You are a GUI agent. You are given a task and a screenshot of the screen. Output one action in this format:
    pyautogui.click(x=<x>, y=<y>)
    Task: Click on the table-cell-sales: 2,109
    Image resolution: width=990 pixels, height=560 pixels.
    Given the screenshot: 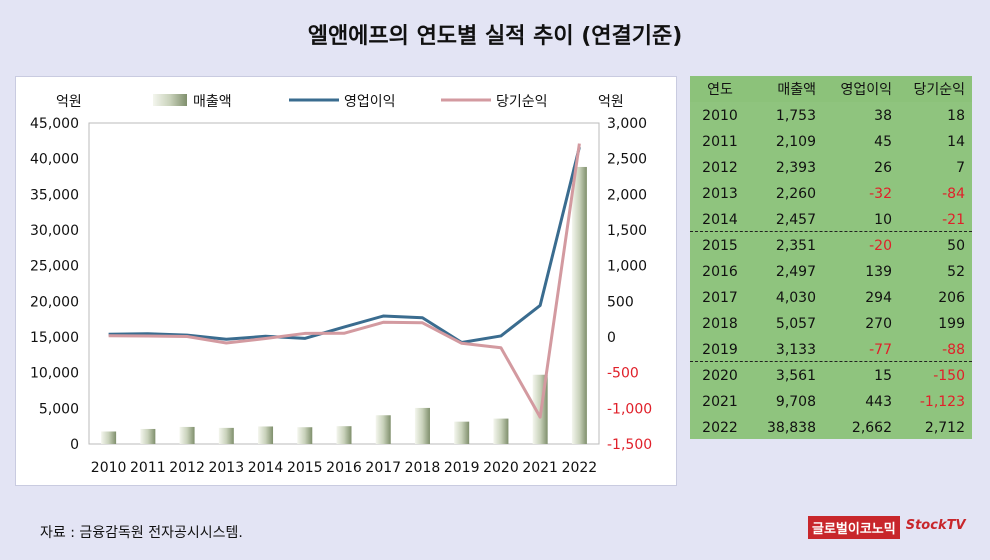 What is the action you would take?
    pyautogui.click(x=795, y=142)
    